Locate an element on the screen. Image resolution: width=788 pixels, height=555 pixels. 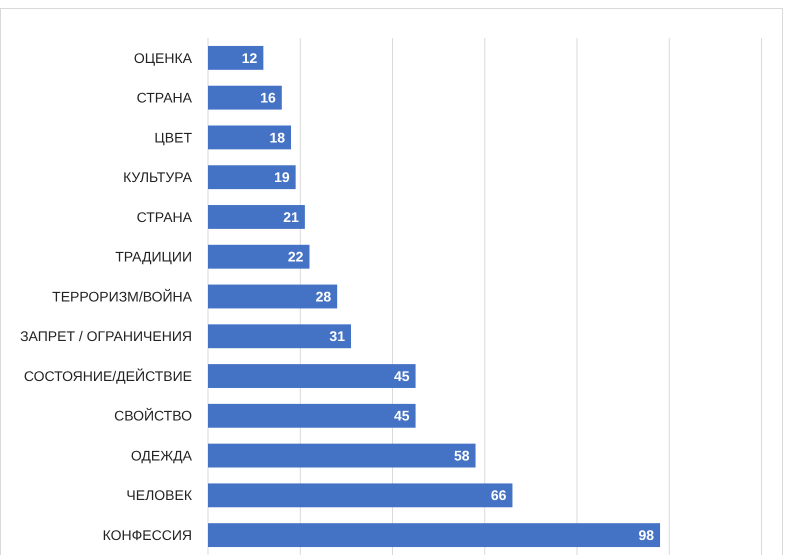
data-label: 28 is located at coordinates (324, 296).